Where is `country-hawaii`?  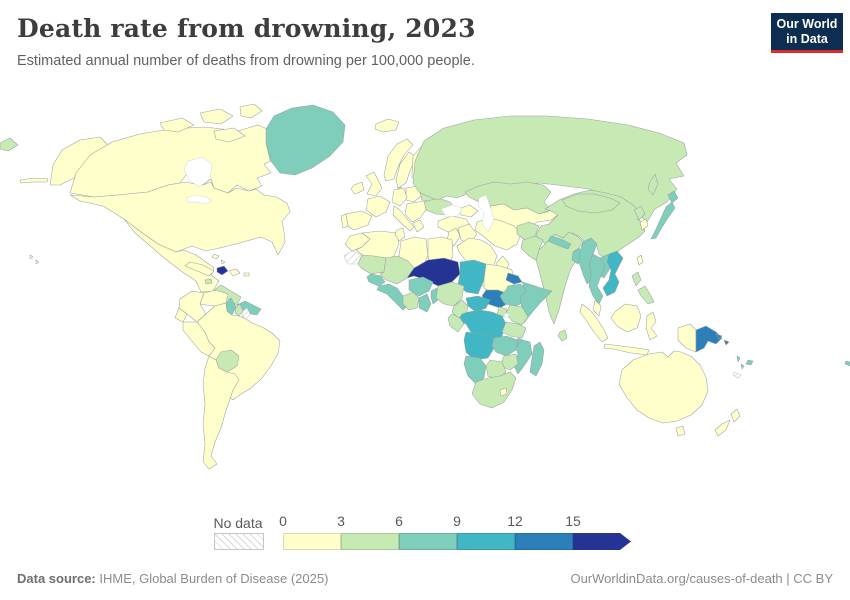
country-hawaii is located at coordinates (34, 259).